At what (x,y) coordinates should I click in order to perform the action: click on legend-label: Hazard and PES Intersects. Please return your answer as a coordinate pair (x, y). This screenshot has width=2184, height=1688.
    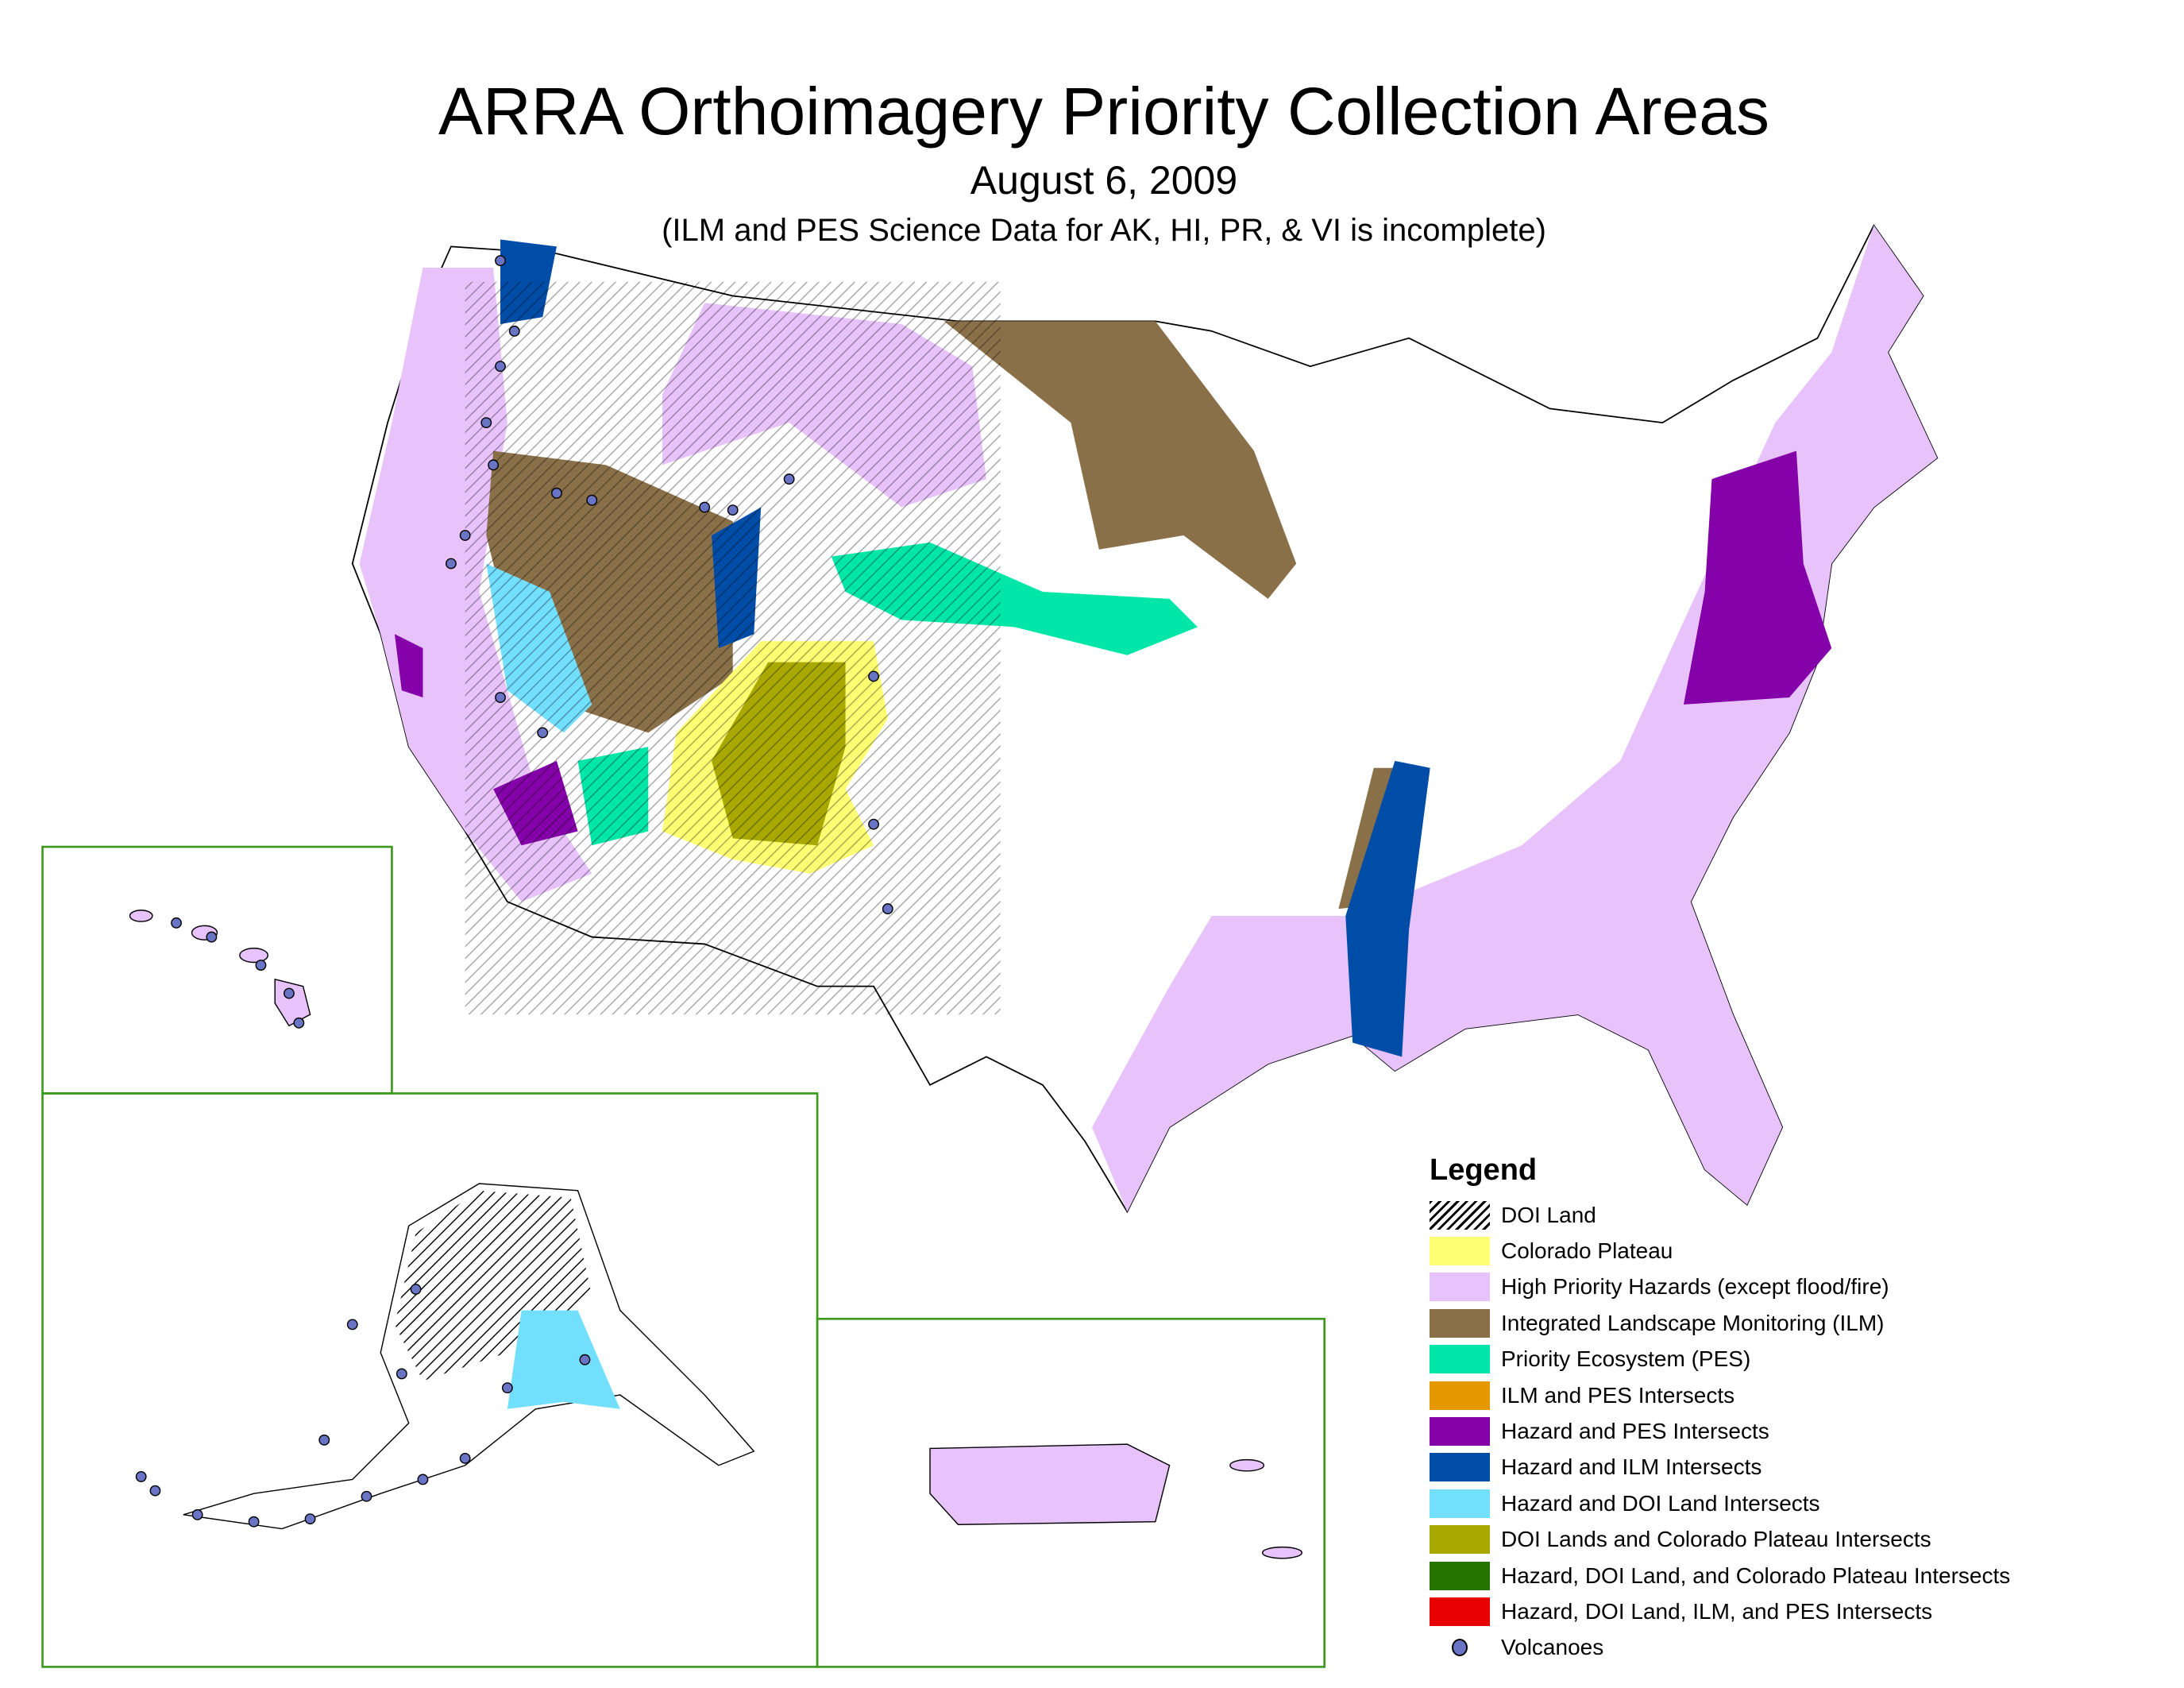
    Looking at the image, I should click on (1635, 1431).